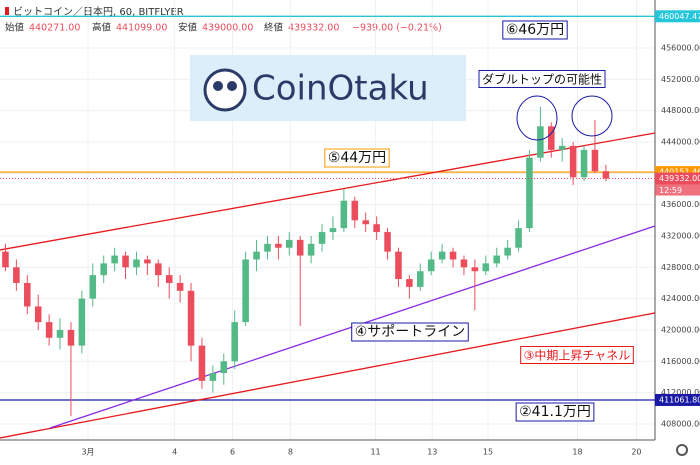 Image resolution: width=700 pixels, height=465 pixels. I want to click on y-tick-label: 456000.00, so click(680, 48).